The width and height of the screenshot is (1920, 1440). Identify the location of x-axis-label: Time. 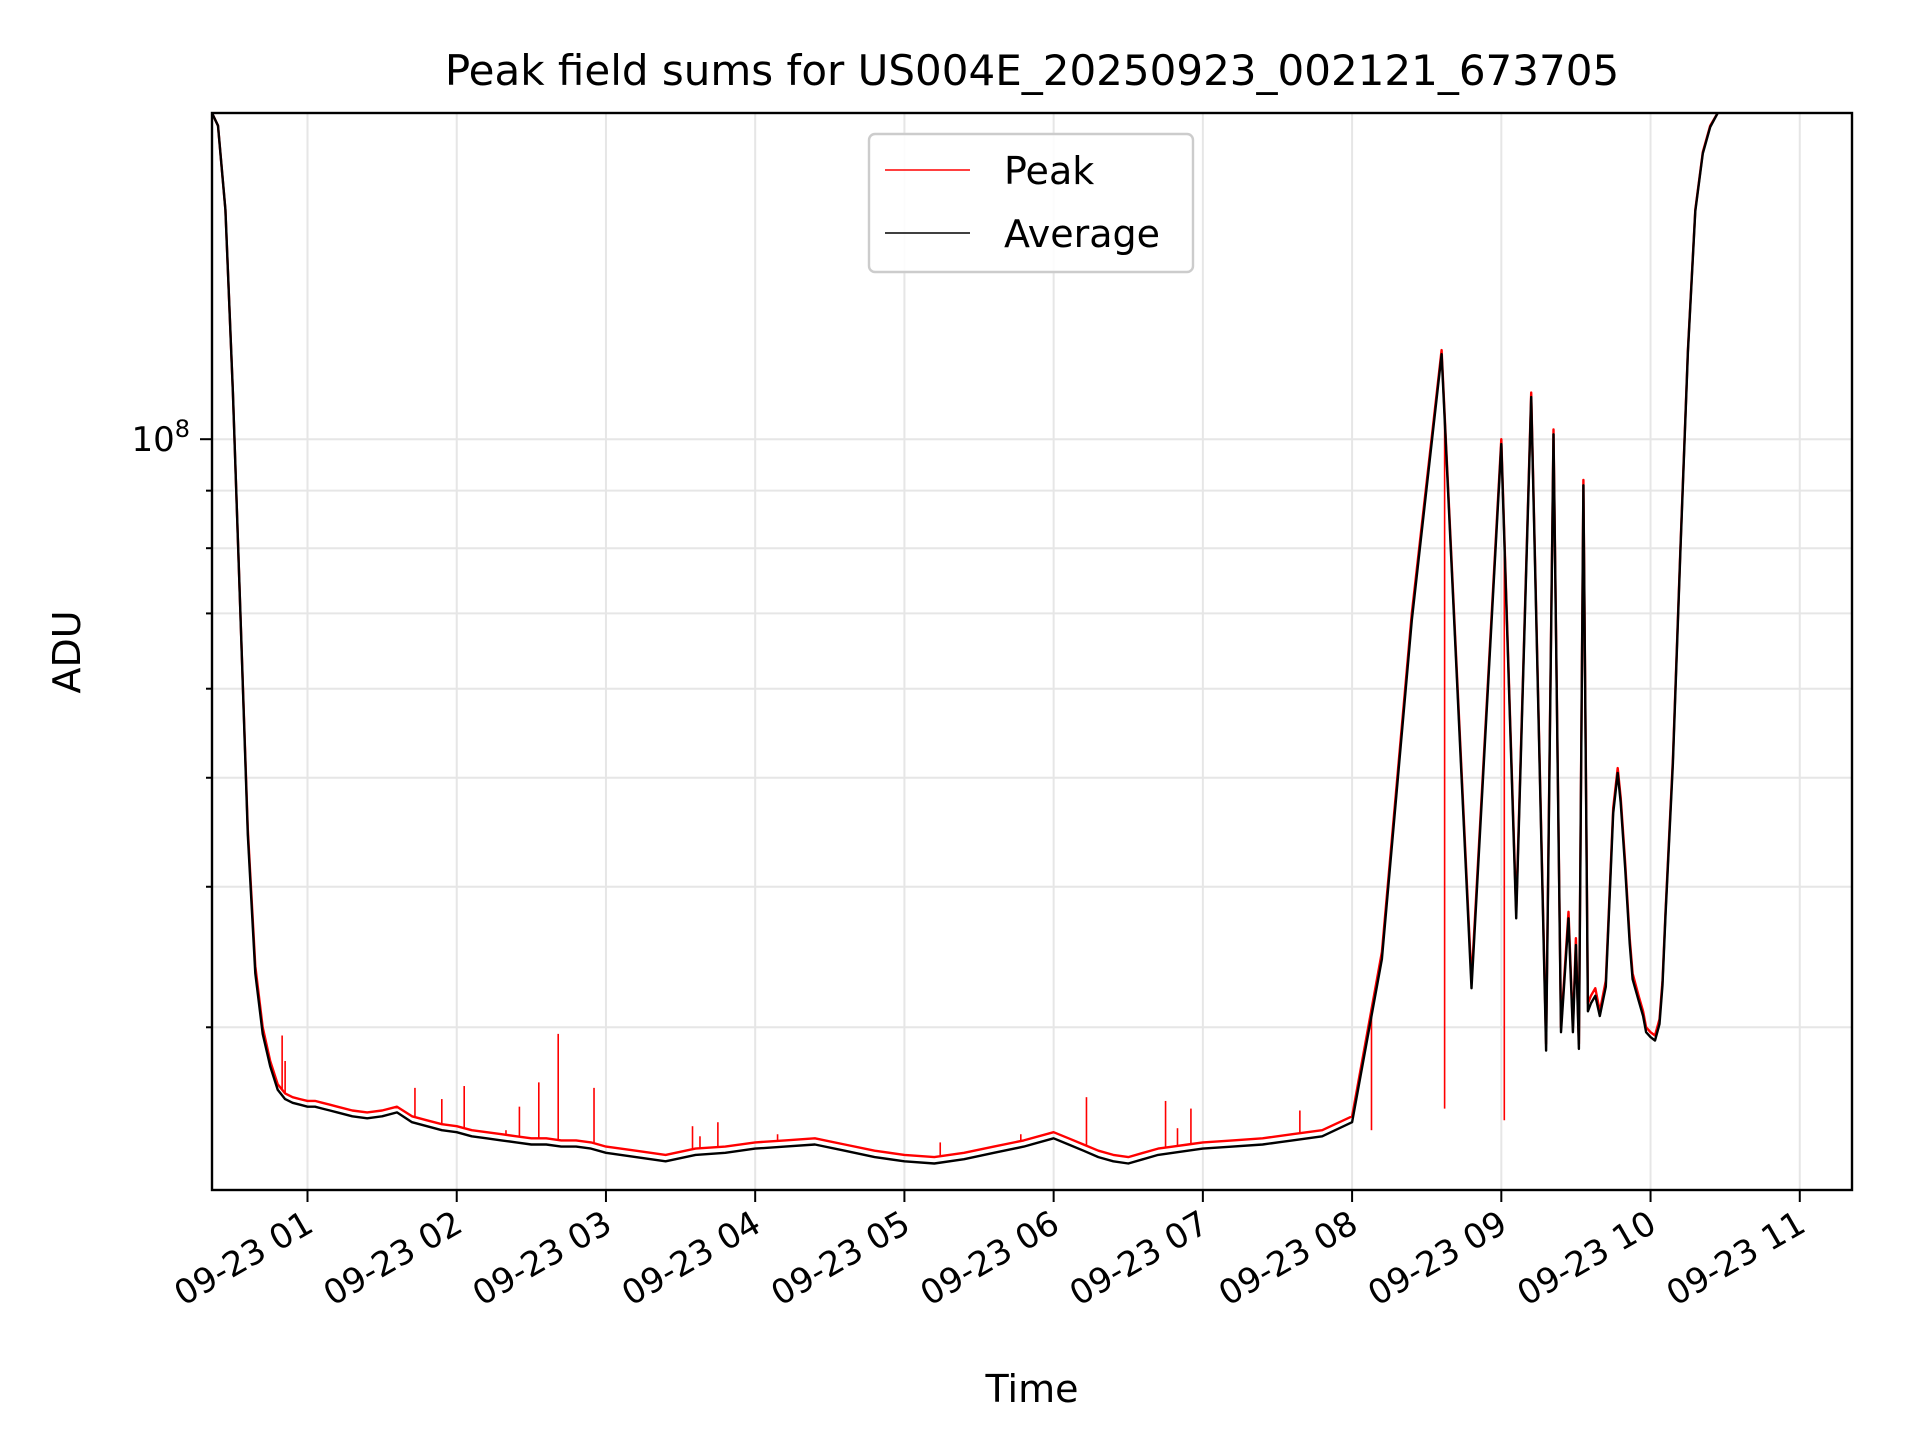
(1032, 1389).